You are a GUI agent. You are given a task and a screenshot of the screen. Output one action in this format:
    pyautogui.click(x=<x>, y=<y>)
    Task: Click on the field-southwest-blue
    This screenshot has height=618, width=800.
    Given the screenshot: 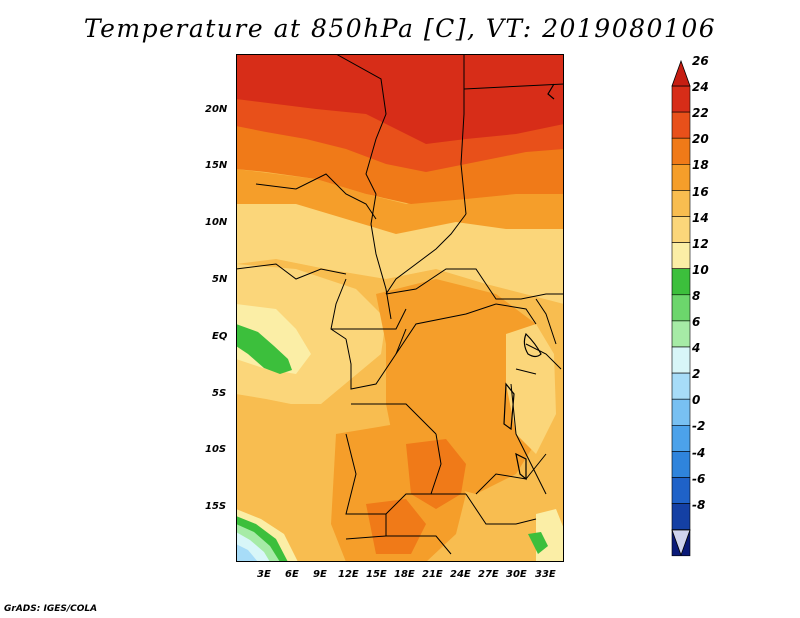 What is the action you would take?
    pyautogui.click(x=247, y=553)
    